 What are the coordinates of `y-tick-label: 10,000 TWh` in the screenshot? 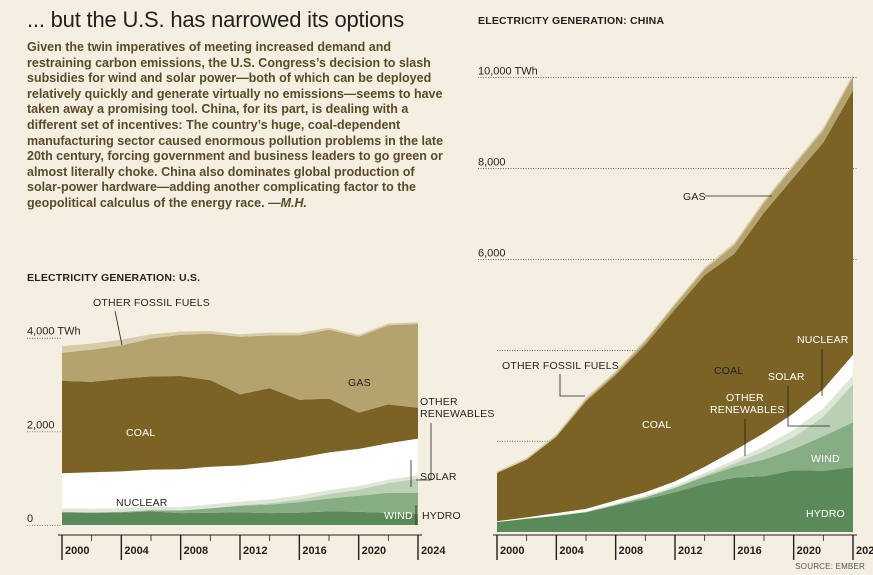 It's located at (508, 72).